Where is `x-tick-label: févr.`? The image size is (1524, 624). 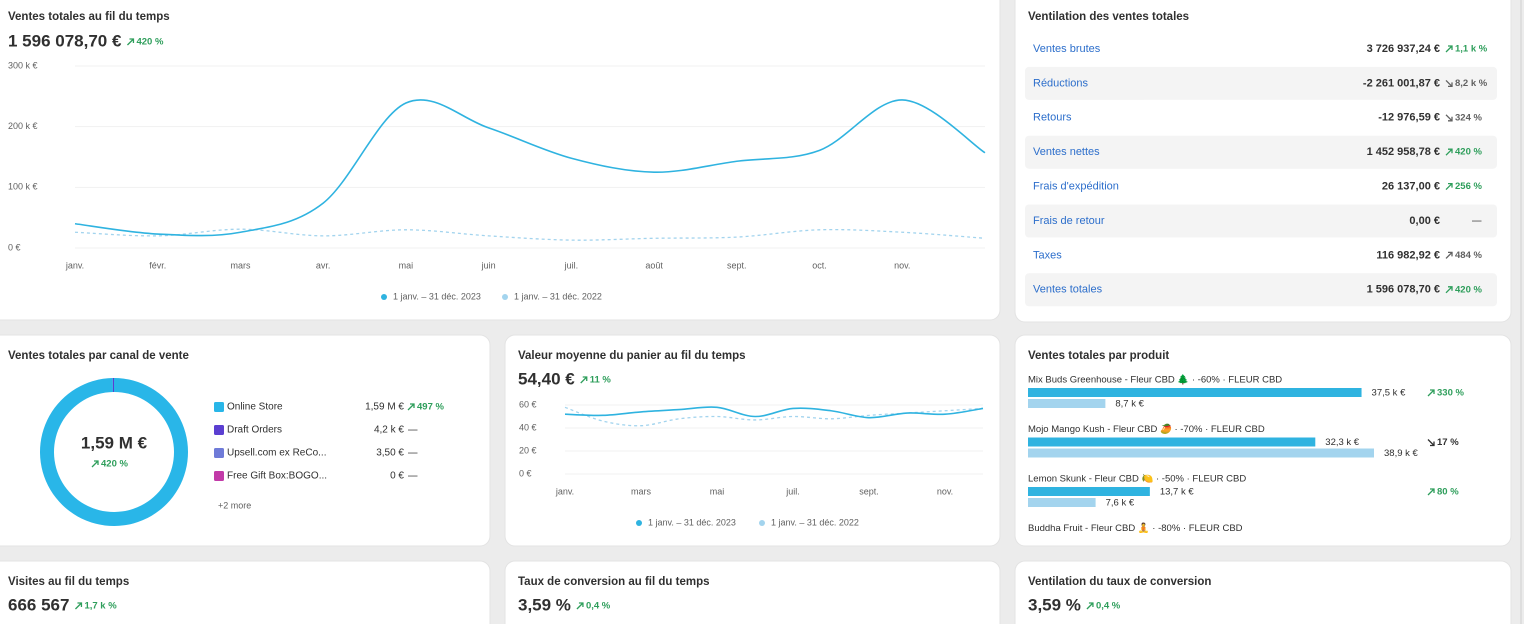 x-tick-label: févr. is located at coordinates (157, 265).